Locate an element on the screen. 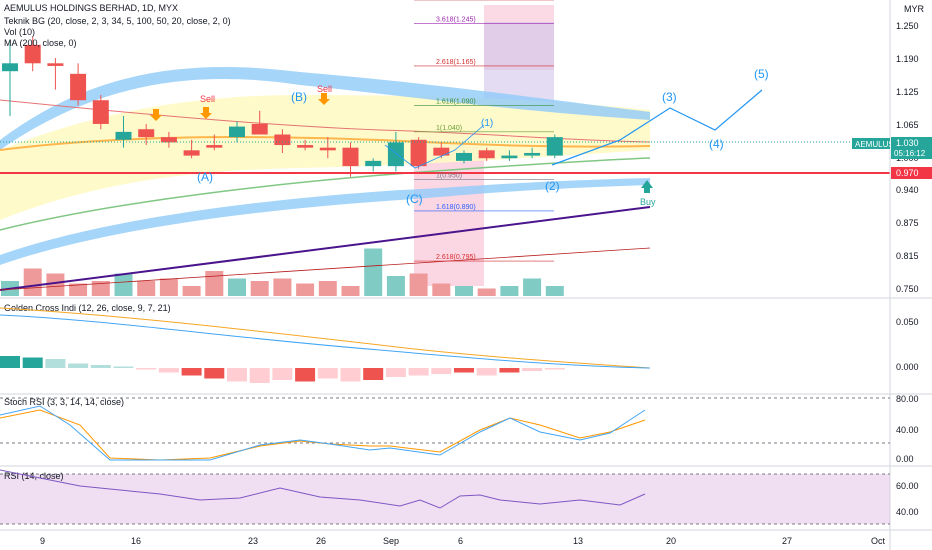 The height and width of the screenshot is (550, 932). rsi-title: RSI (14, close) is located at coordinates (34, 476).